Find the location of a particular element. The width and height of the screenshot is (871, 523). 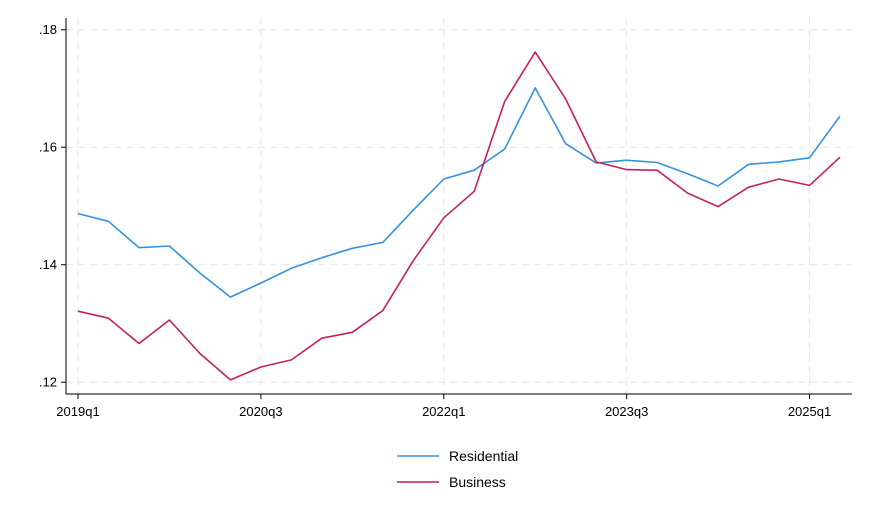

y-tick-label: .12 is located at coordinates (48, 381).